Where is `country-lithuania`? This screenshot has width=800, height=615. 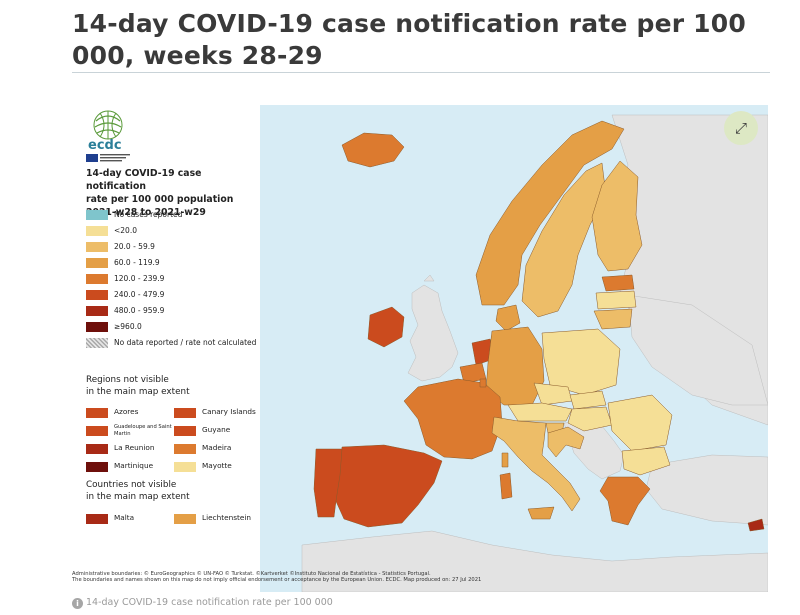 country-lithuania is located at coordinates (613, 319).